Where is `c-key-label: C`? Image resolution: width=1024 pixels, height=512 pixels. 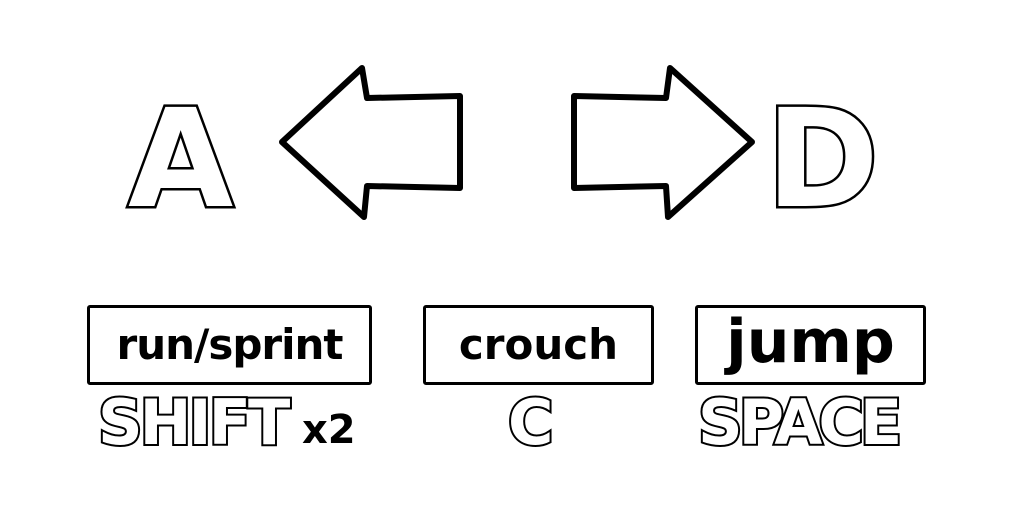 c-key-label: C is located at coordinates (530, 422).